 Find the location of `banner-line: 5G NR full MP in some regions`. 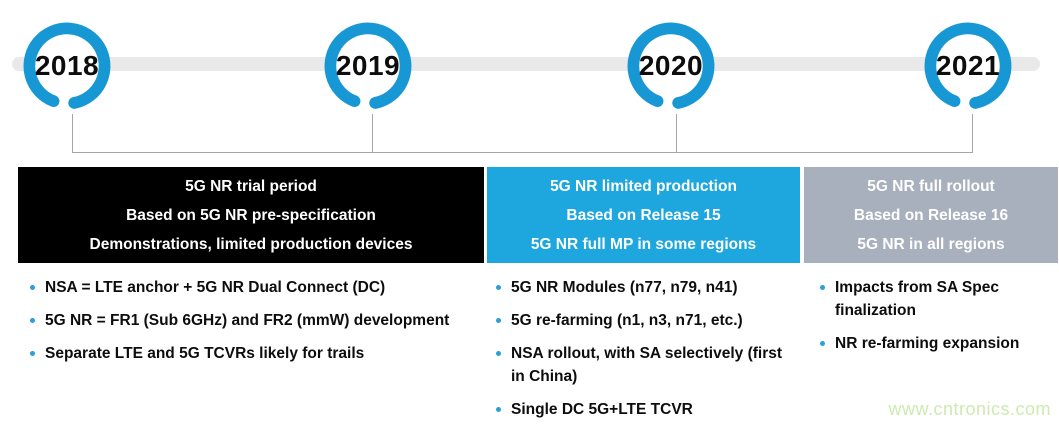

banner-line: 5G NR full MP in some regions is located at coordinates (643, 244).